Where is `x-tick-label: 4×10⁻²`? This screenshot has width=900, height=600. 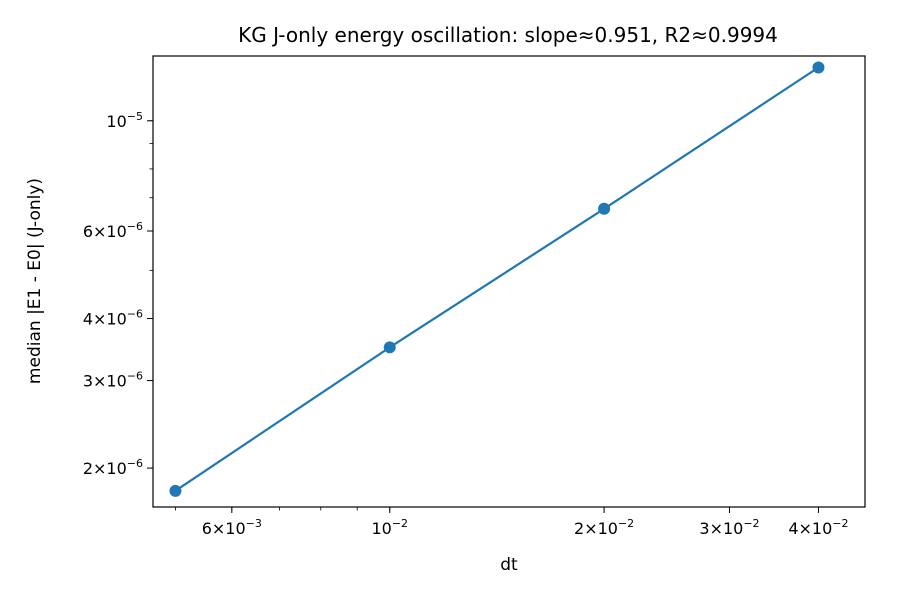 x-tick-label: 4×10⁻² is located at coordinates (818, 527).